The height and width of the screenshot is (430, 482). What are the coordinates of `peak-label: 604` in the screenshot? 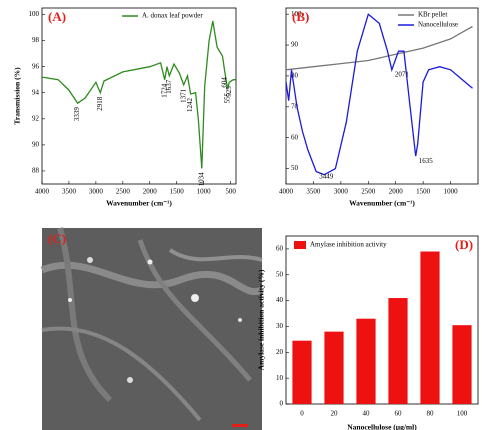 It's located at (225, 82).